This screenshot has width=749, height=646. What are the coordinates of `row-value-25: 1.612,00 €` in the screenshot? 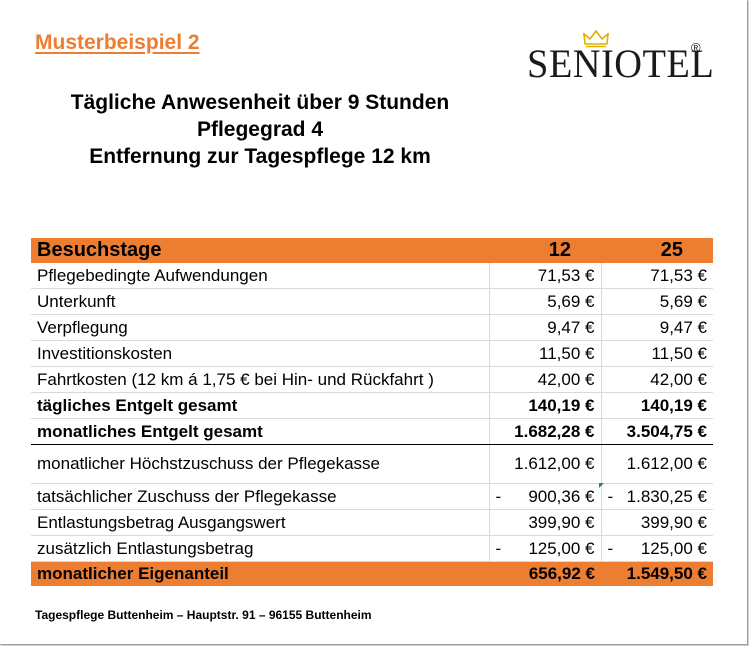 It's located at (657, 464).